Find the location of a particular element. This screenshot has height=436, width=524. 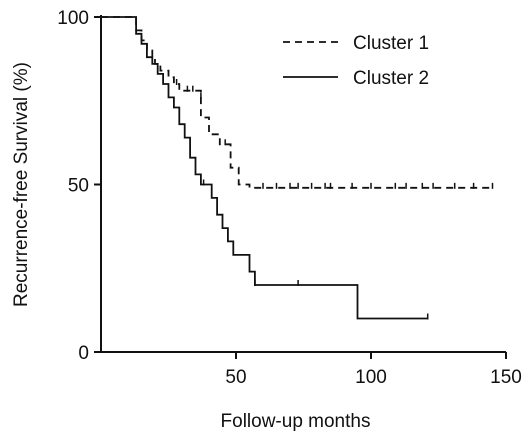

x-tick-label-50: 50 is located at coordinates (235, 377).